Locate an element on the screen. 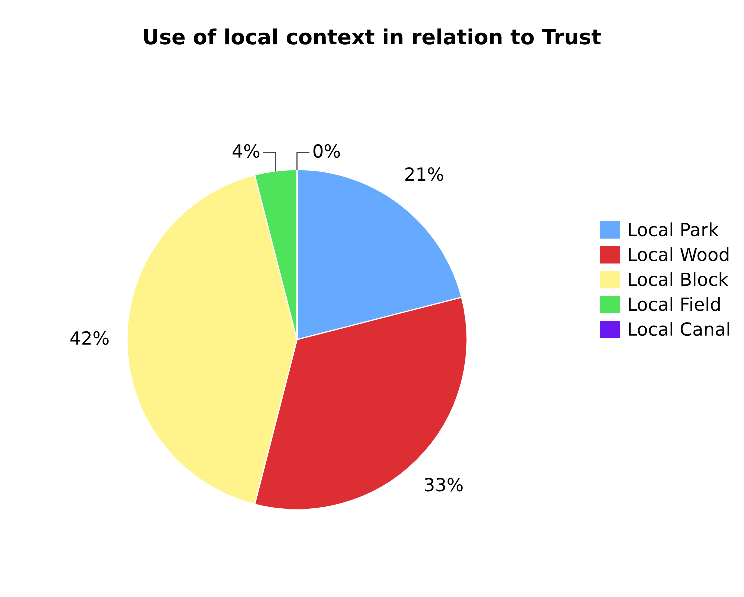  data-label: 42% is located at coordinates (89, 338).